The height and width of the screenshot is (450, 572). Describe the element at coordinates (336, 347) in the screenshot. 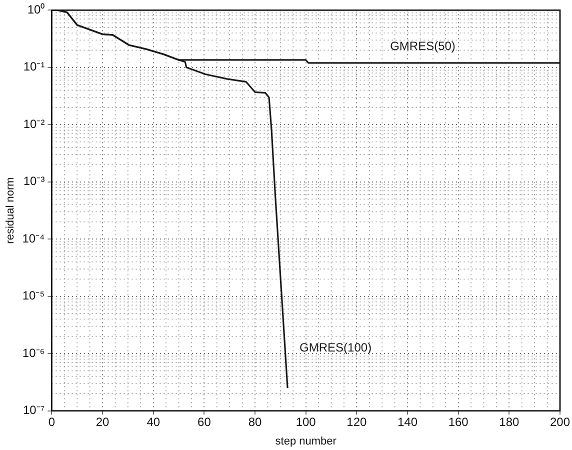

I see `series-label: GMRES(100)` at that location.